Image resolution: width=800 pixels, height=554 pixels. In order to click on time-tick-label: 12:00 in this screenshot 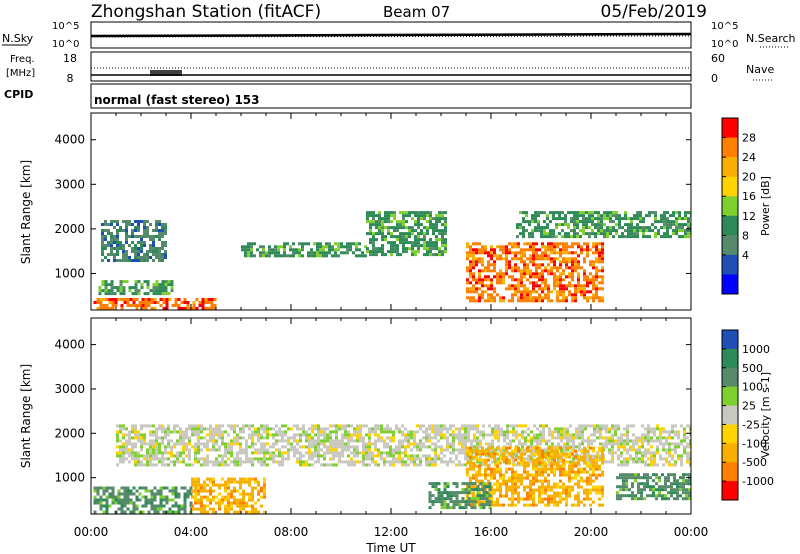, I will do `click(391, 532)`.